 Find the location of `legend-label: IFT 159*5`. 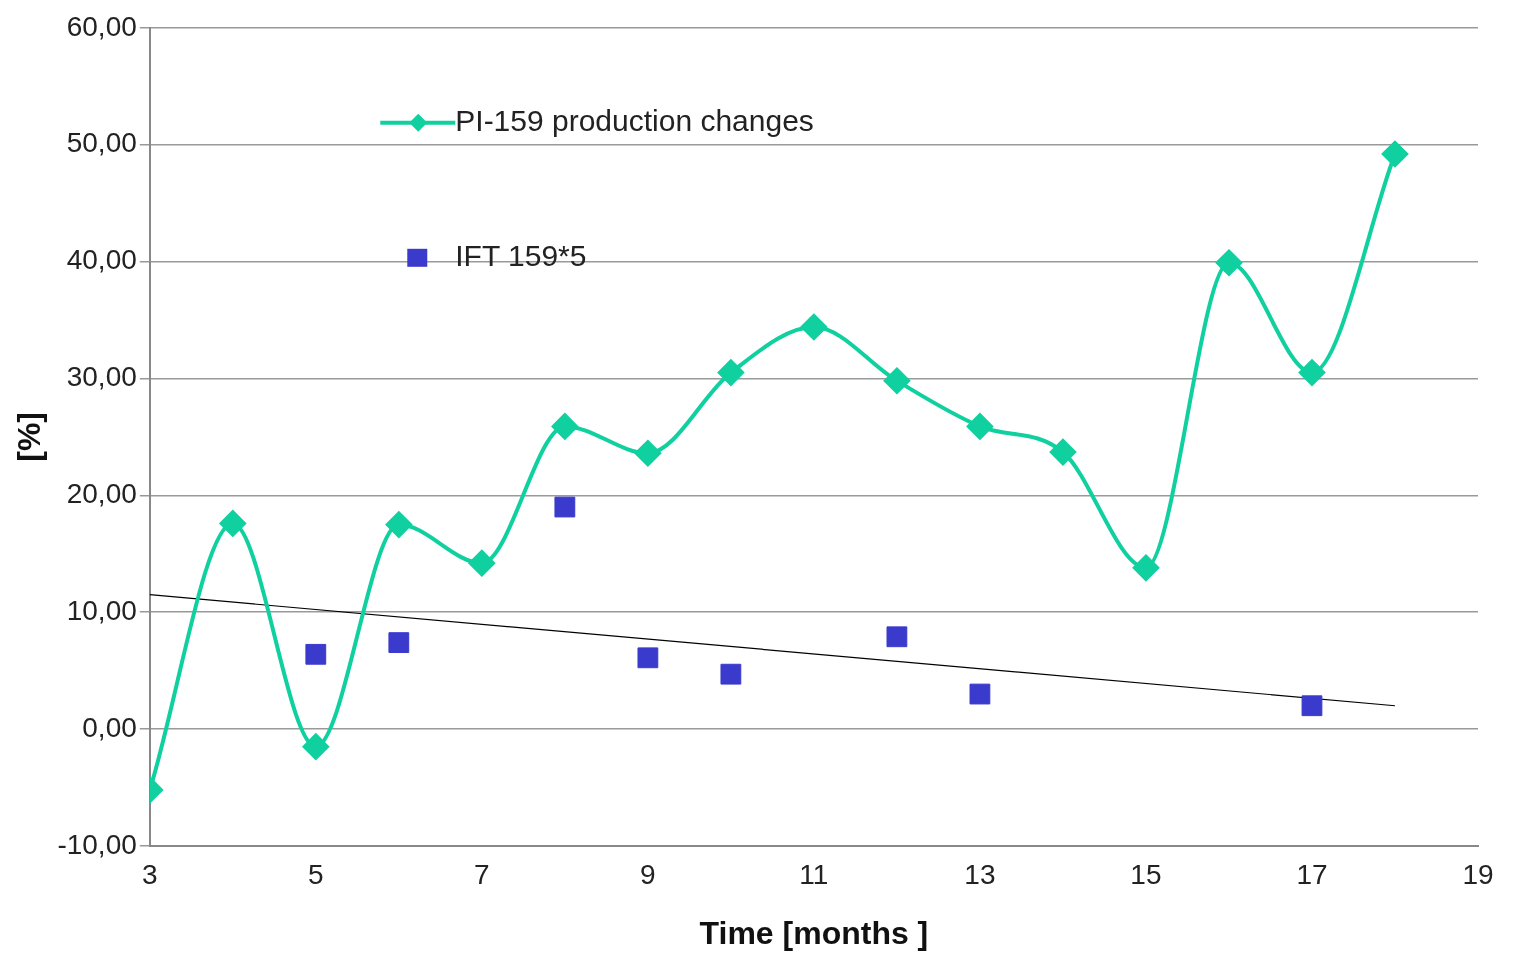

legend-label: IFT 159*5 is located at coordinates (521, 256).